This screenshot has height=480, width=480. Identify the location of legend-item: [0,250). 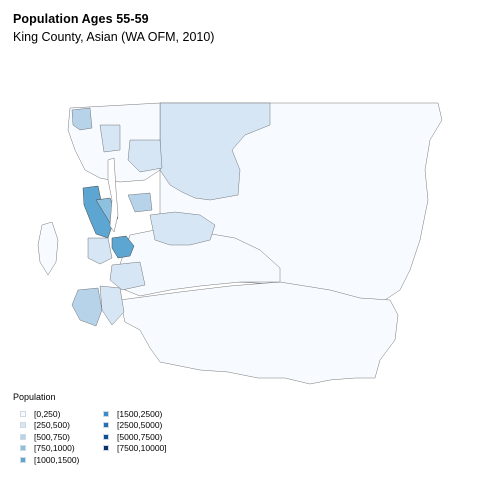
(54, 413).